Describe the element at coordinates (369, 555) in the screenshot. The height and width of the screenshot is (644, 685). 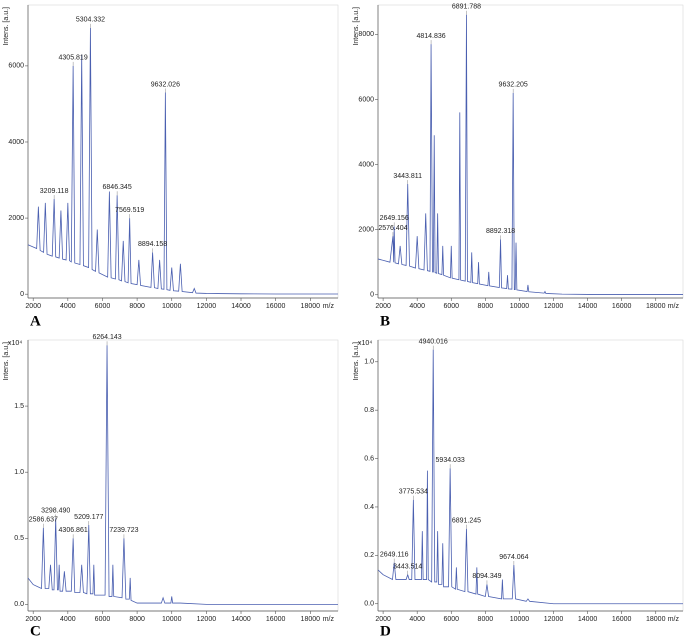
I see `y-tick-label: 0.2` at that location.